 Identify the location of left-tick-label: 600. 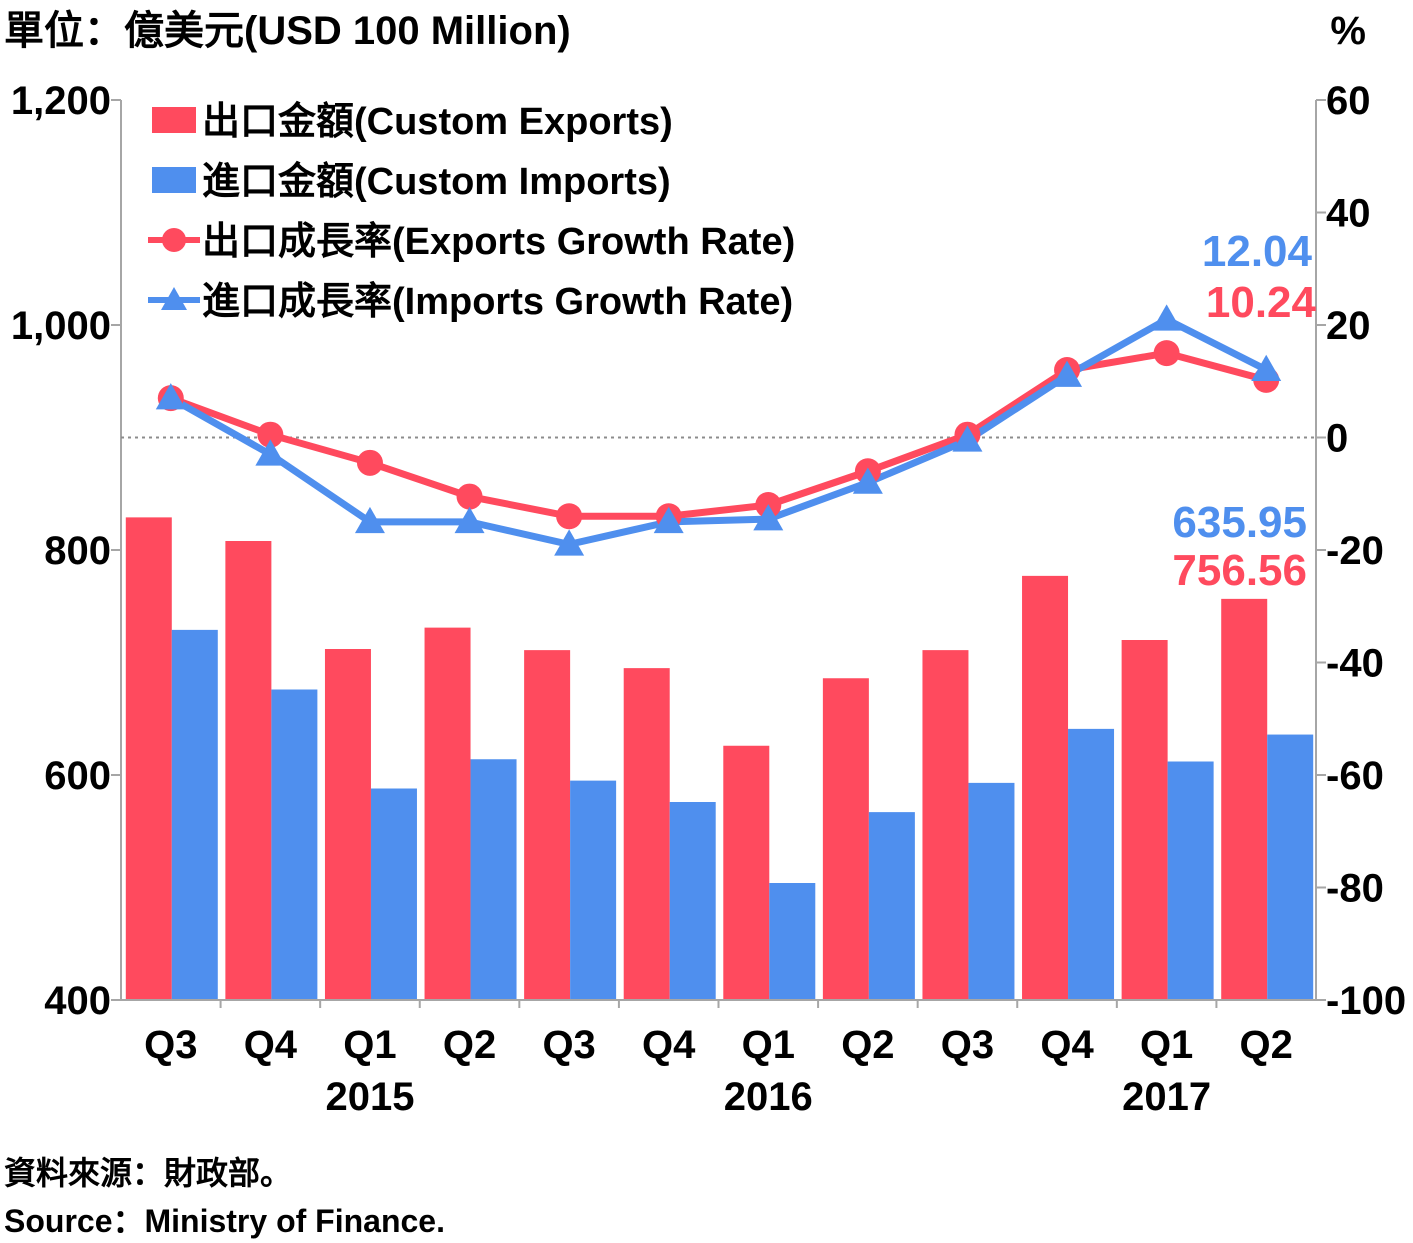
(77, 776).